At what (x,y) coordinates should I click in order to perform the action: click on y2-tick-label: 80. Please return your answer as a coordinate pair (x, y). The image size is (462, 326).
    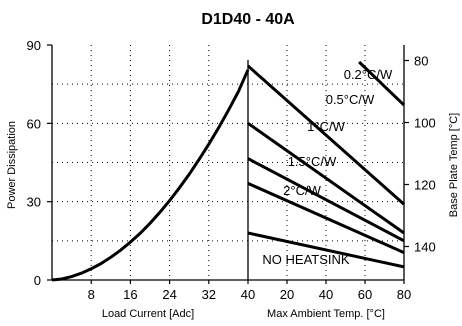
    Looking at the image, I should click on (421, 61).